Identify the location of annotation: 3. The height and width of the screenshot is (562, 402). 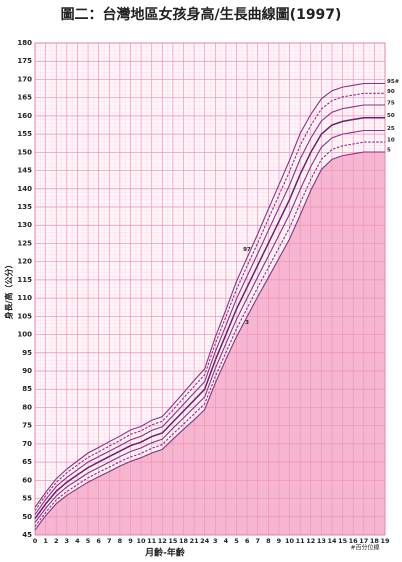
(247, 323).